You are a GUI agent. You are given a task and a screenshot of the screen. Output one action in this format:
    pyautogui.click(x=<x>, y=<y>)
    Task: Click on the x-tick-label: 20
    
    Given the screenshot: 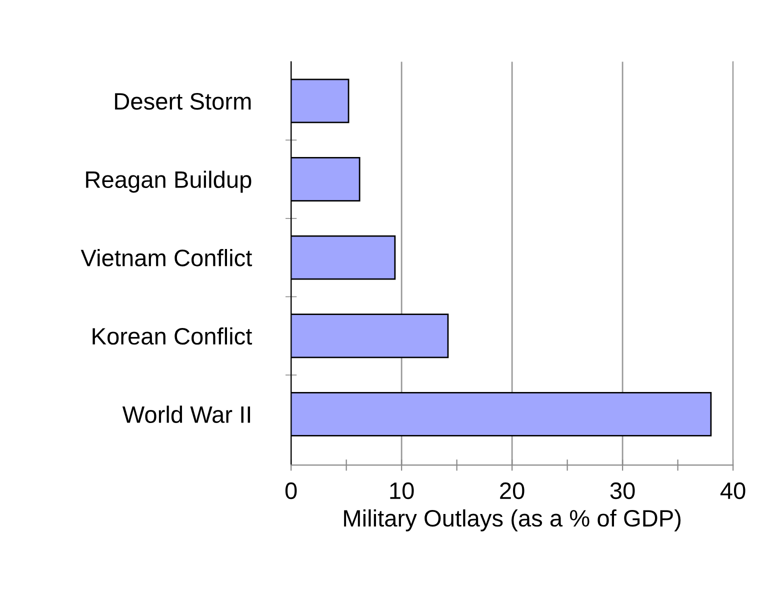 What is the action you would take?
    pyautogui.click(x=512, y=491)
    